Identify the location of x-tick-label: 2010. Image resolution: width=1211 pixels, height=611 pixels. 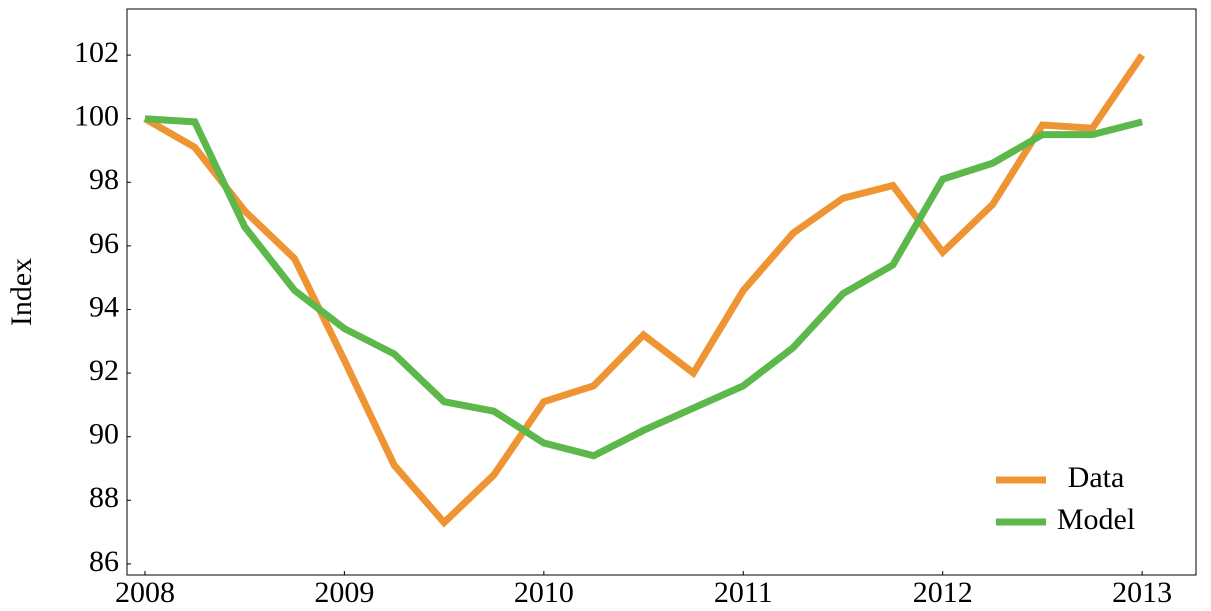
(544, 592).